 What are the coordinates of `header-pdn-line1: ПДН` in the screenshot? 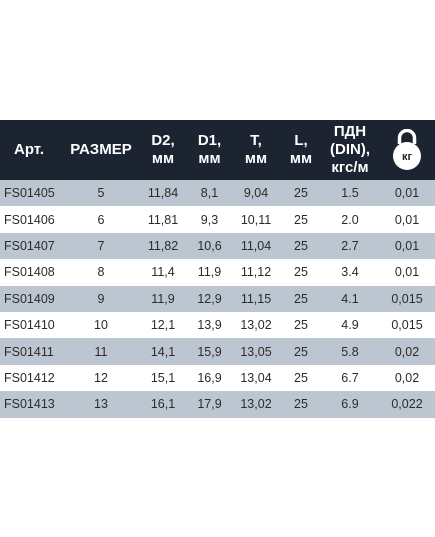 It's located at (350, 131).